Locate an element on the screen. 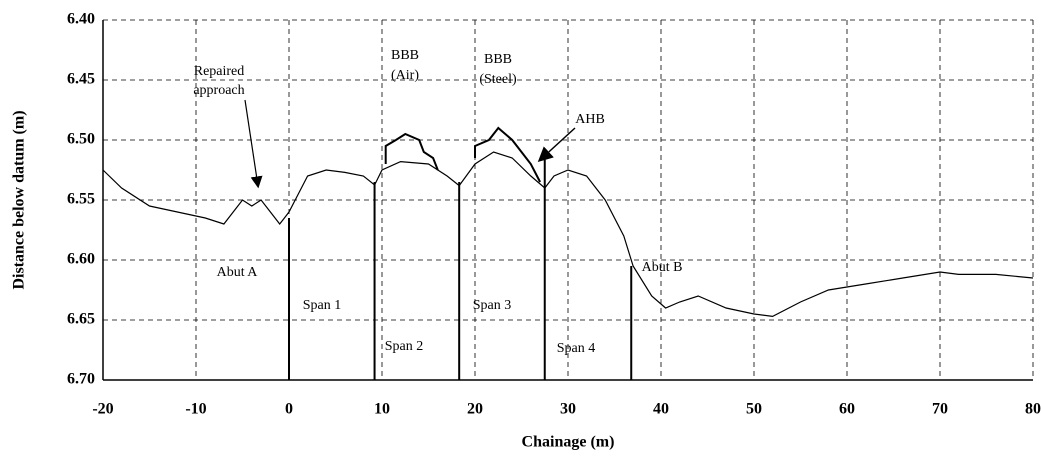 This screenshot has width=1041, height=461. x-tick-label: 20 is located at coordinates (475, 409).